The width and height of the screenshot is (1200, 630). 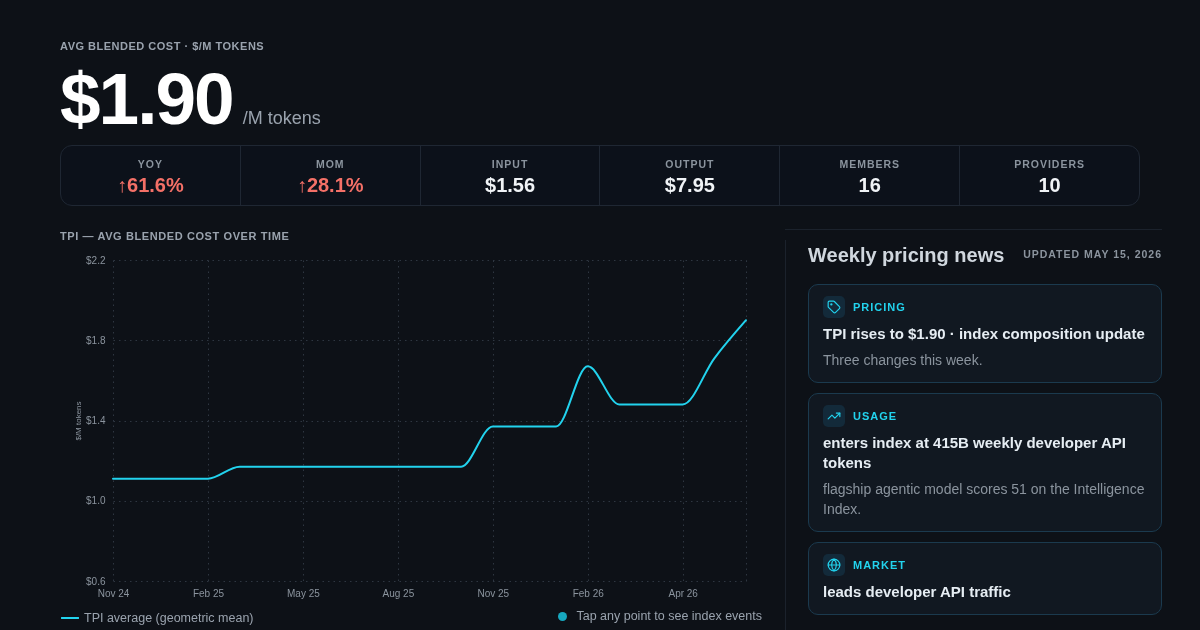 I want to click on y-tick-label: $1.0, so click(x=96, y=501).